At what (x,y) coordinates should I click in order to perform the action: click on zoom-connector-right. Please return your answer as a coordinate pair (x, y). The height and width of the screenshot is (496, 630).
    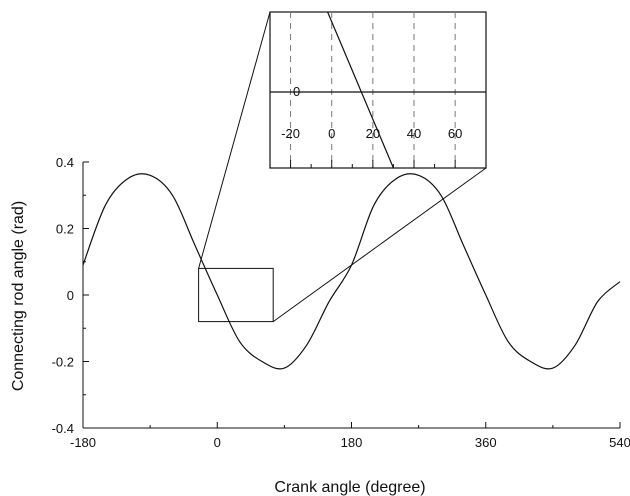
    Looking at the image, I should click on (379, 245).